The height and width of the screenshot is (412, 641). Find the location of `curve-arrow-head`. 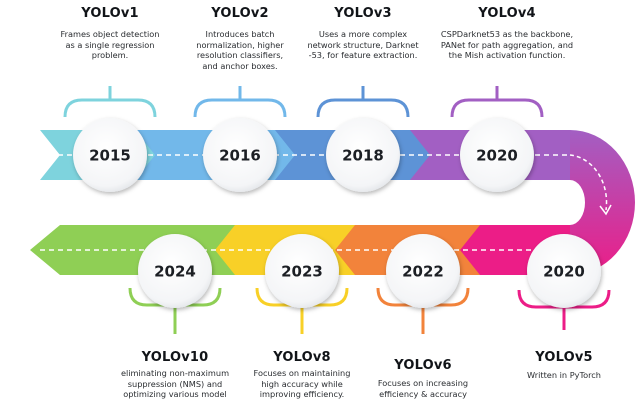

curve-arrow-head is located at coordinates (605, 210).